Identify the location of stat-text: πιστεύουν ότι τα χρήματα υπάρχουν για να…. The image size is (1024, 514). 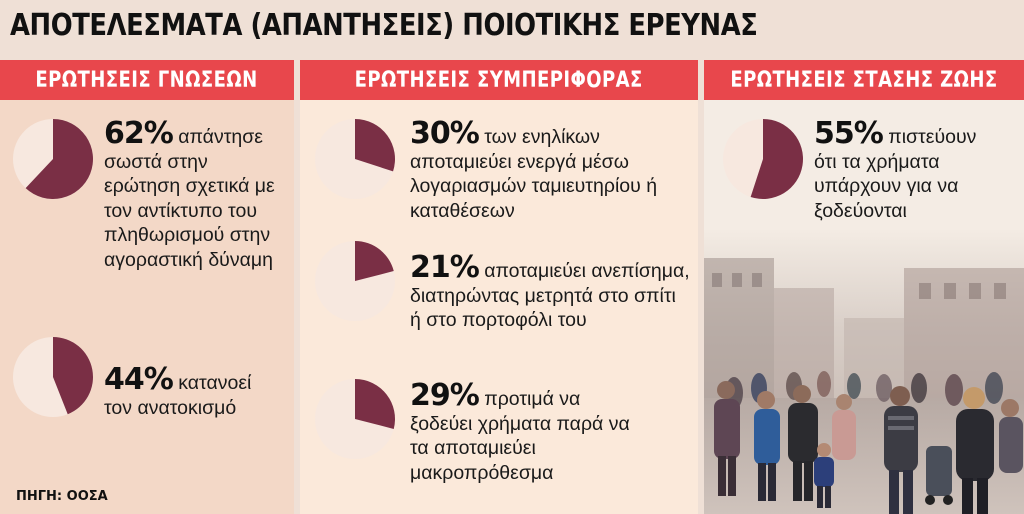
(895, 174).